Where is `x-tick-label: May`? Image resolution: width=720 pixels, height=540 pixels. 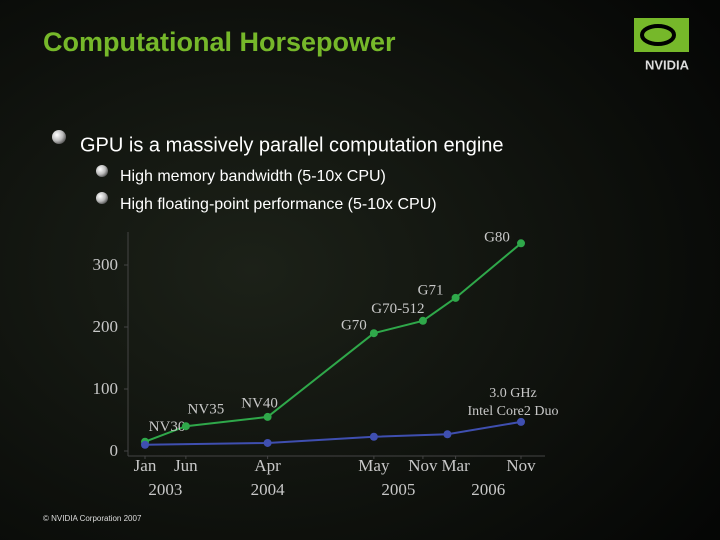
x-tick-label: May is located at coordinates (374, 465).